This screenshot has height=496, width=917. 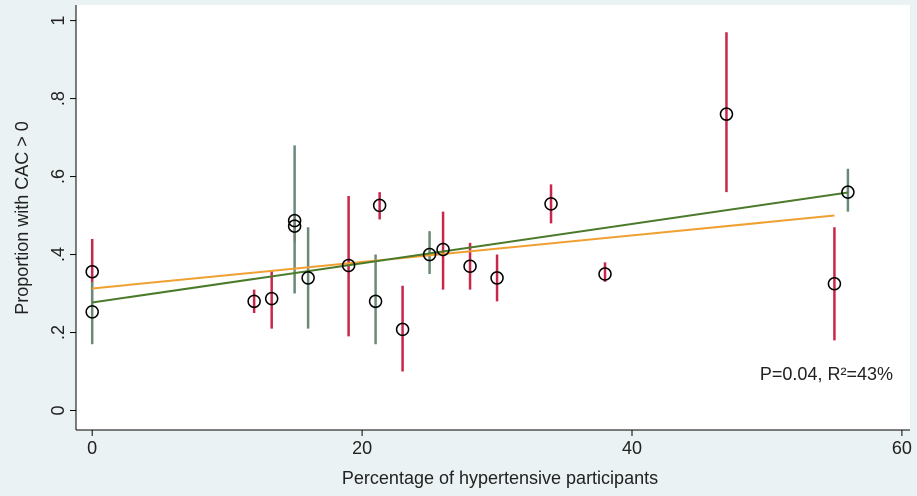 I want to click on y-tick-label: .2, so click(x=58, y=332).